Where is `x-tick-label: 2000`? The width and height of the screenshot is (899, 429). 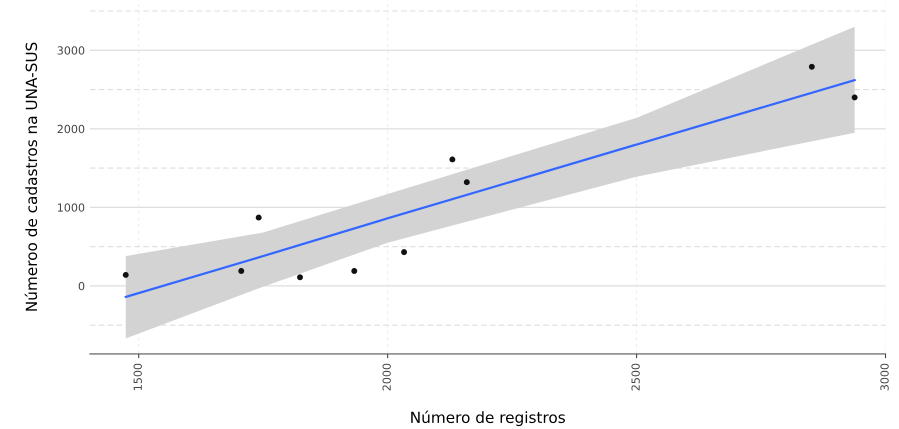 x-tick-label: 2000 is located at coordinates (386, 377).